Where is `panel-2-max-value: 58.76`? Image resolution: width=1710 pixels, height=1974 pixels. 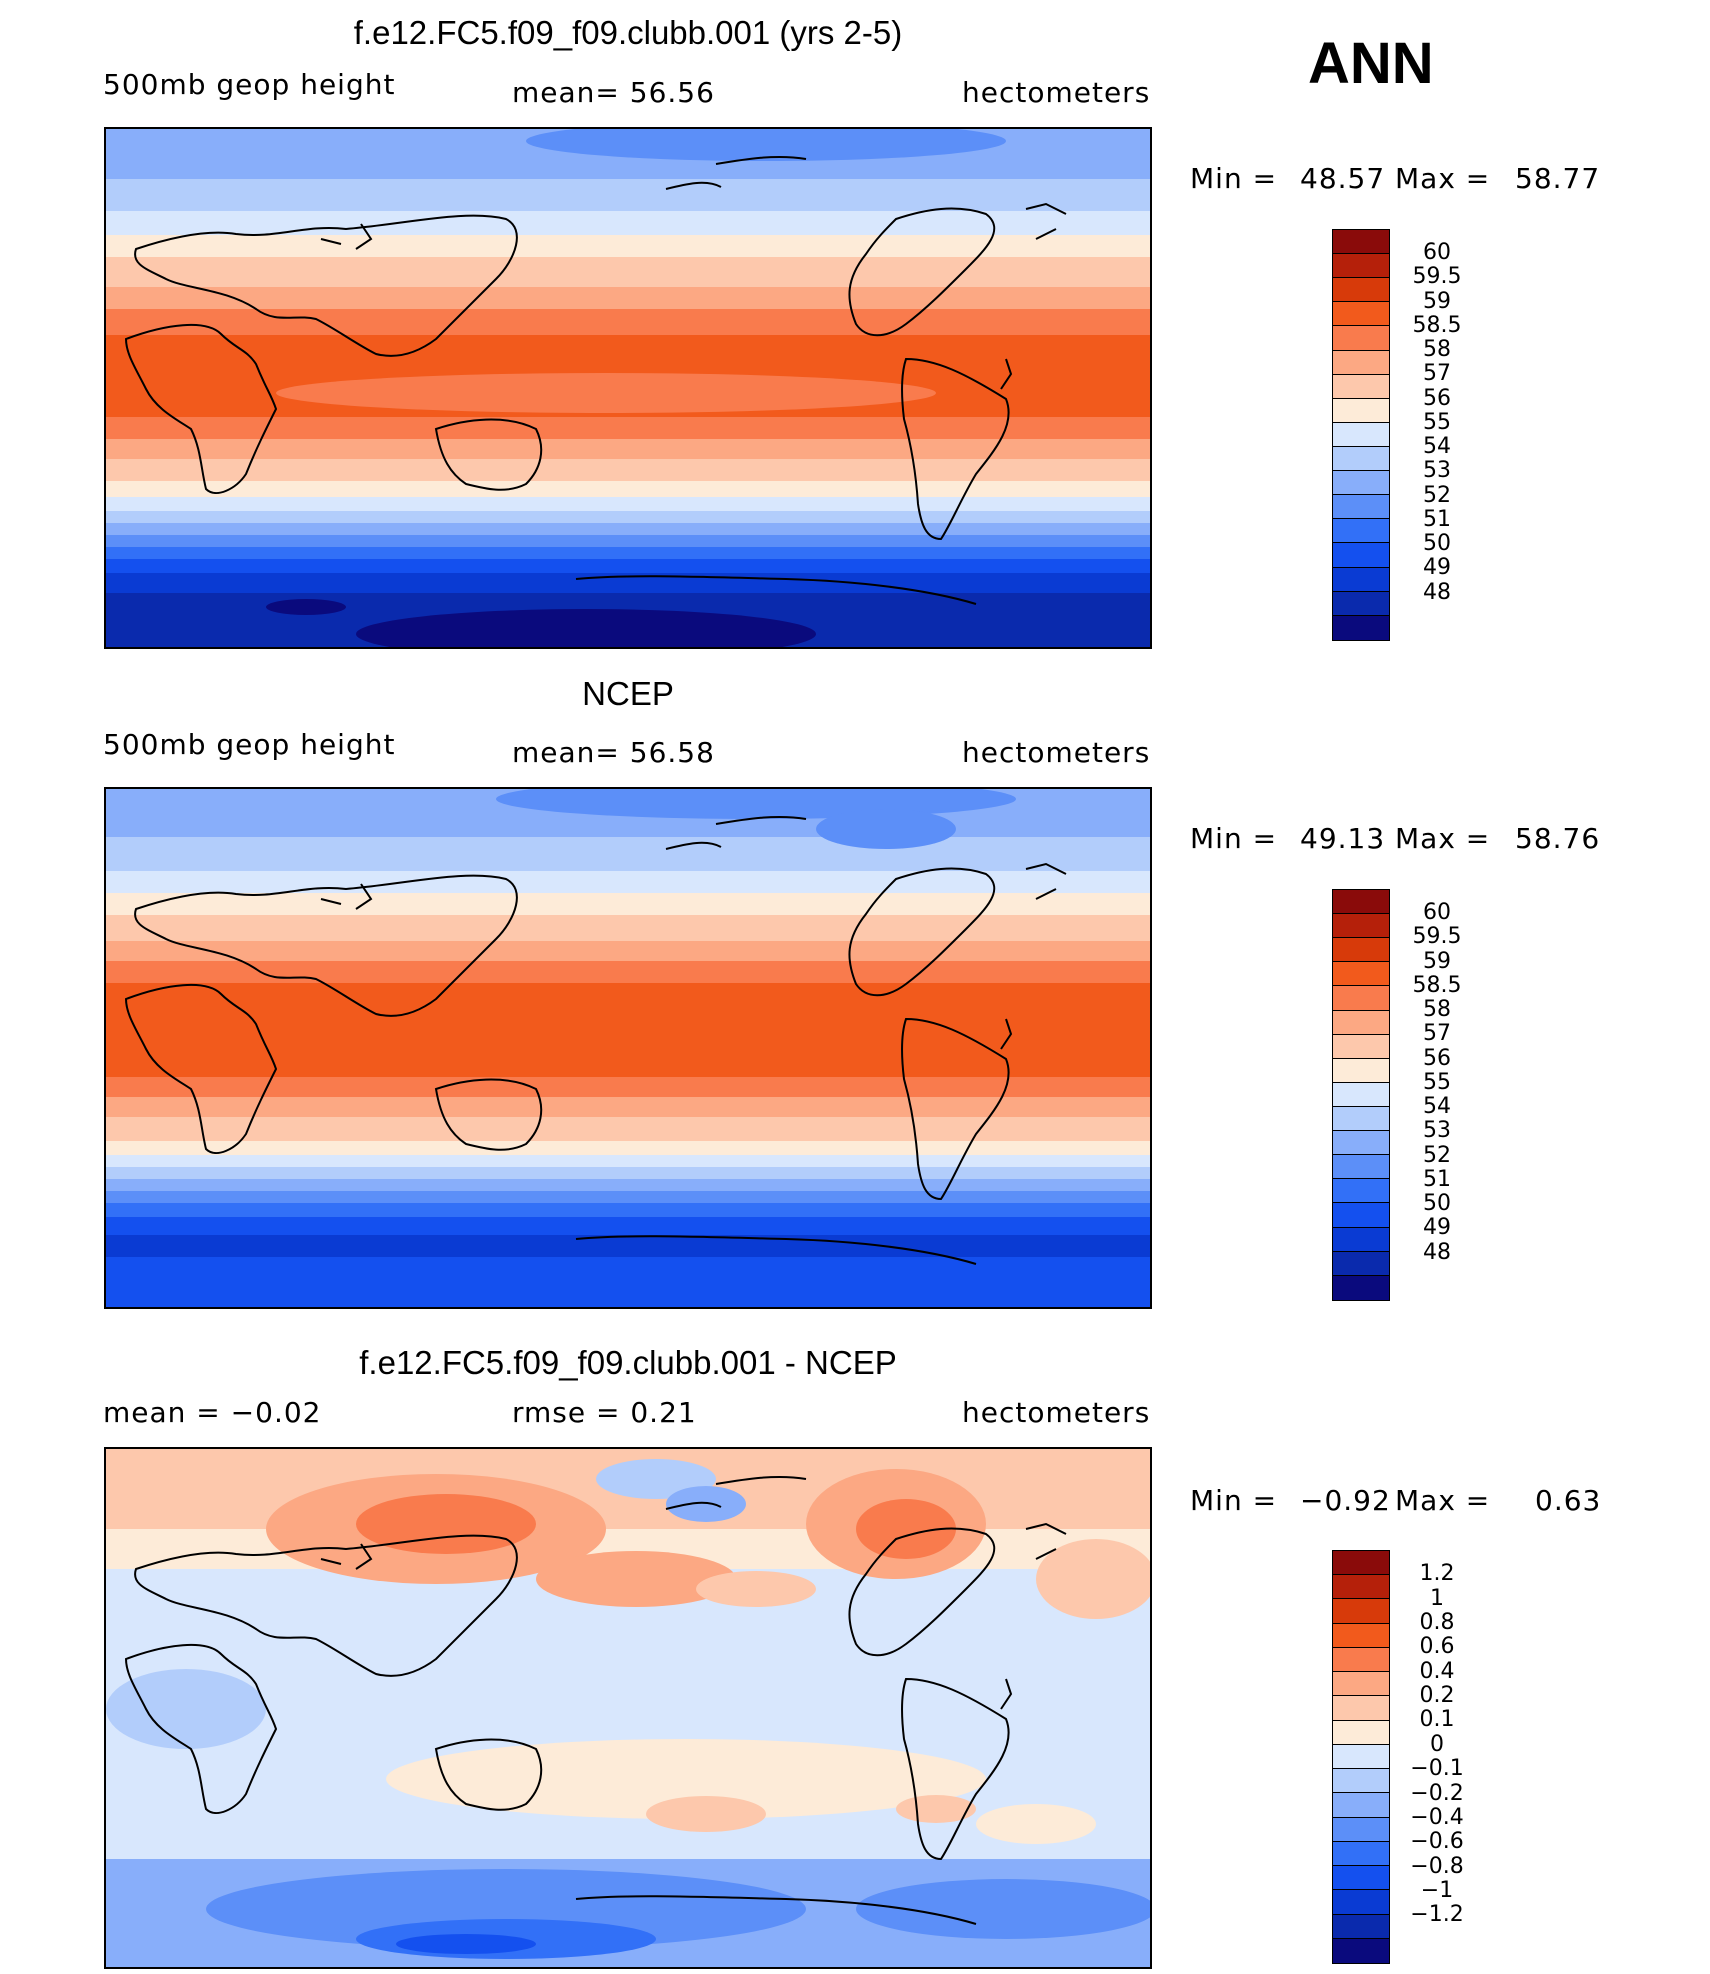 panel-2-max-value: 58.76 is located at coordinates (1558, 838).